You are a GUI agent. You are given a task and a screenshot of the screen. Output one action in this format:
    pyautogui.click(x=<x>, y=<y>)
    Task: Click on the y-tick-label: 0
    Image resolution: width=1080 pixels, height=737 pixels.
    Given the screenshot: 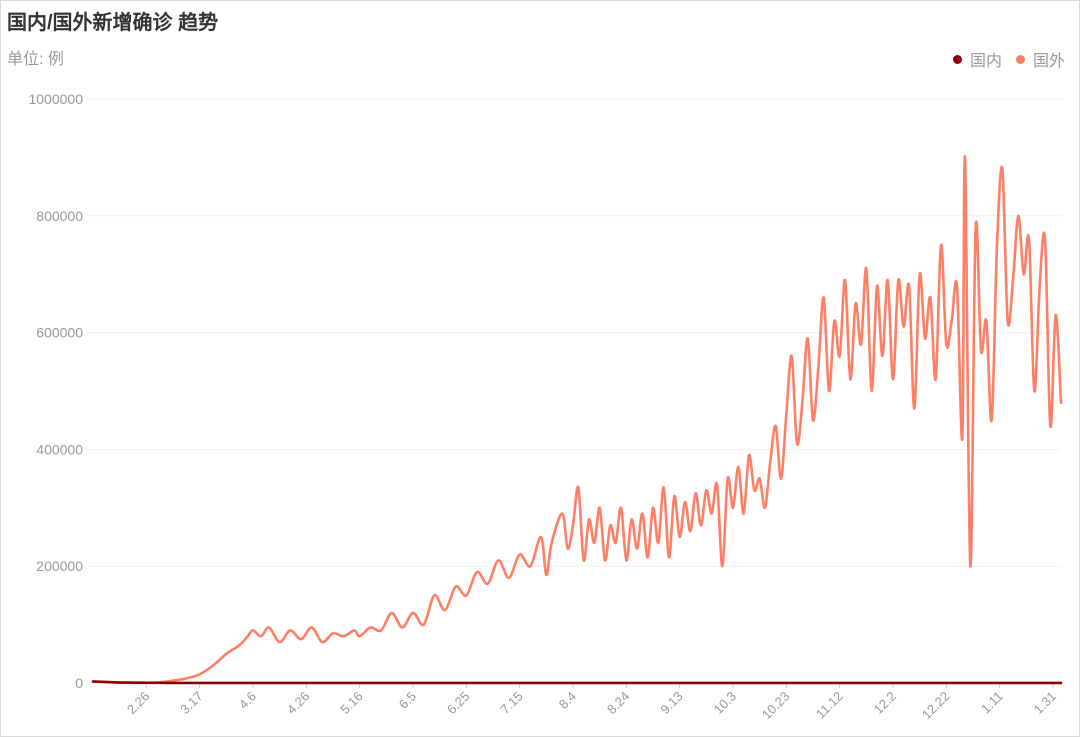 What is the action you would take?
    pyautogui.click(x=79, y=683)
    